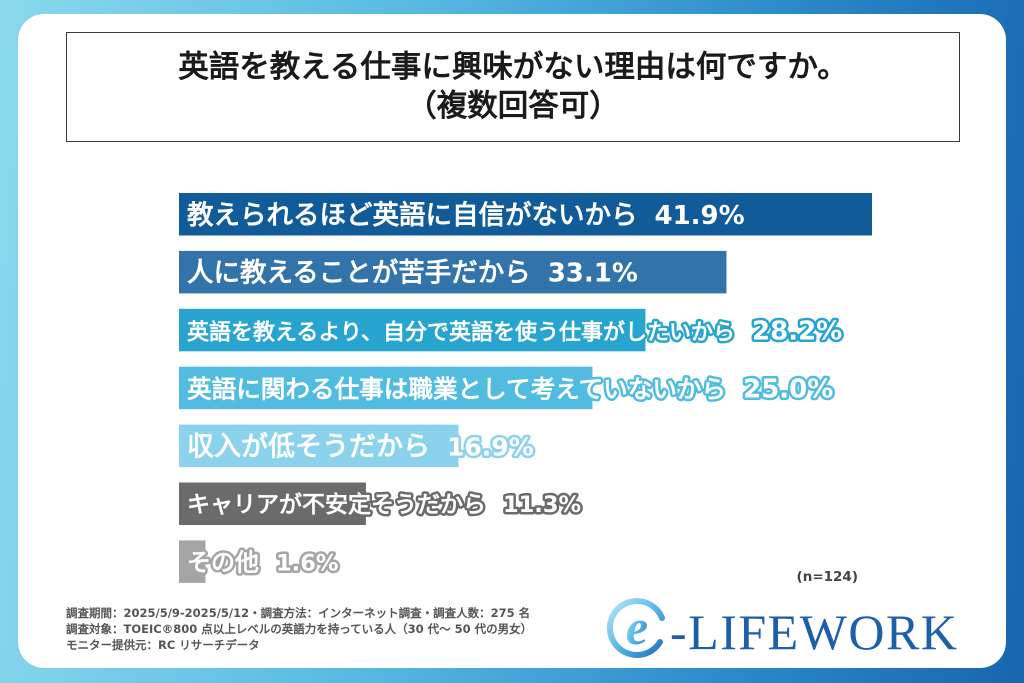  I want to click on bar-text: 収入が低そうだから 16.9%, so click(360, 447).